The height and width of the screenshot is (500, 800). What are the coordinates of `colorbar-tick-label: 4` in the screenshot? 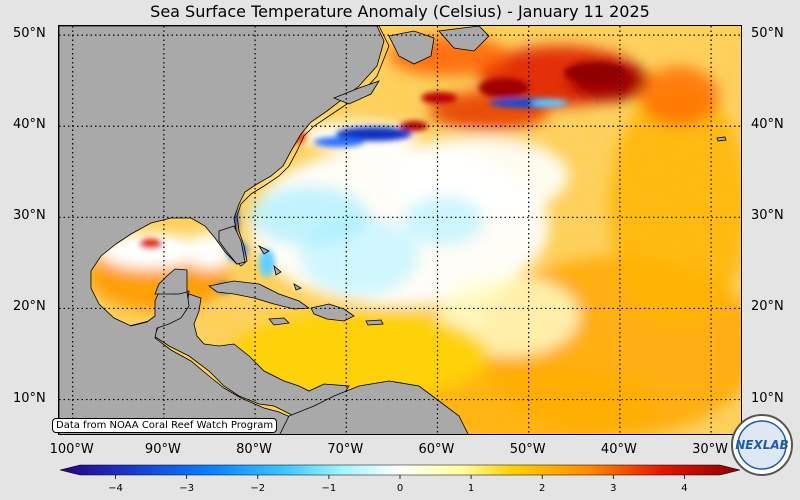 It's located at (684, 488).